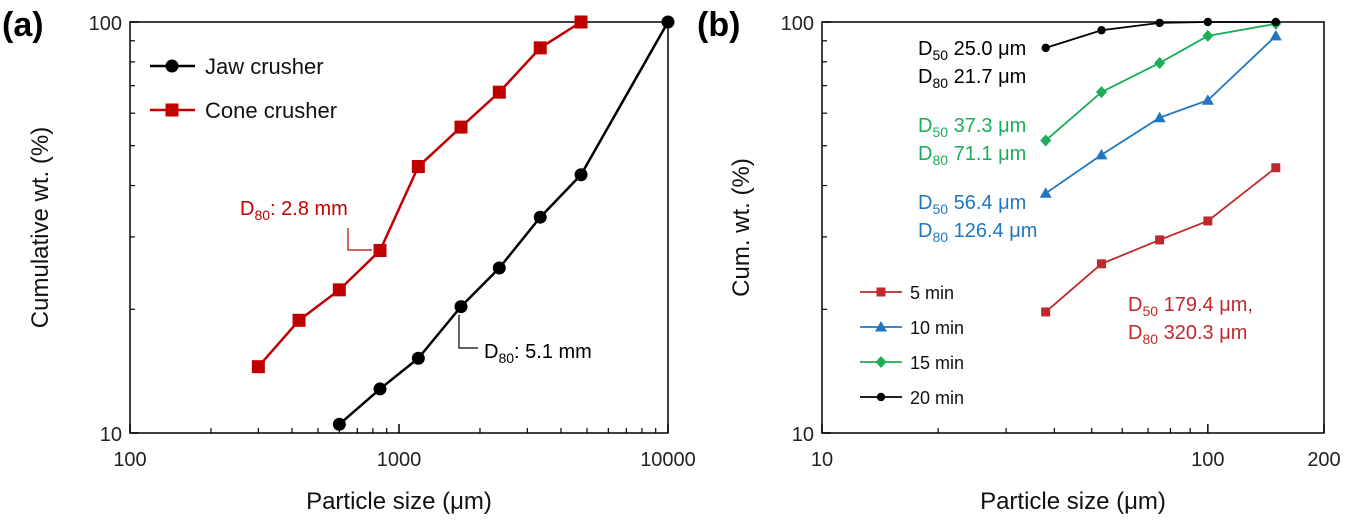 Image resolution: width=1370 pixels, height=528 pixels. What do you see at coordinates (972, 78) in the screenshot?
I see `annotation-20min-line-1: D80 21.7 μm` at bounding box center [972, 78].